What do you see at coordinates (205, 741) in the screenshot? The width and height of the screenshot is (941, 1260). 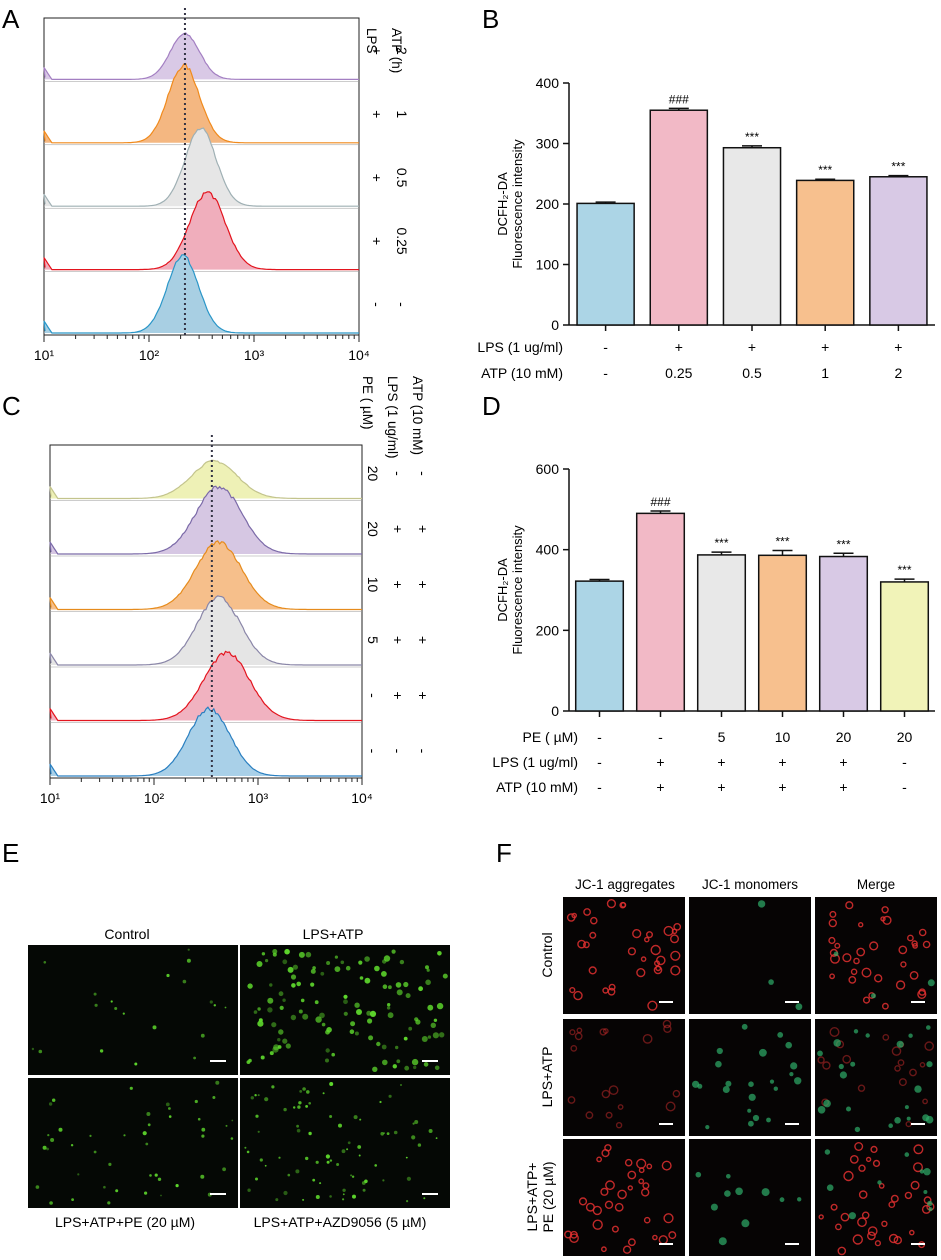 I see `histogram-curve` at bounding box center [205, 741].